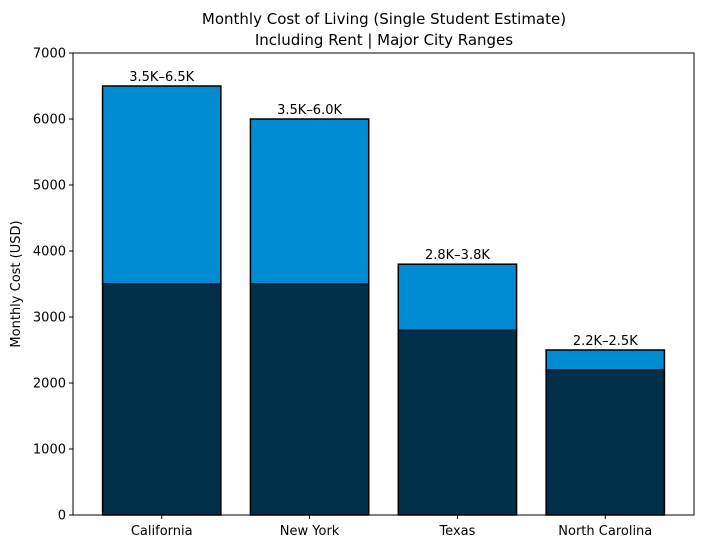 The image size is (704, 548). Describe the element at coordinates (49, 186) in the screenshot. I see `y-tick-label: 5000` at that location.